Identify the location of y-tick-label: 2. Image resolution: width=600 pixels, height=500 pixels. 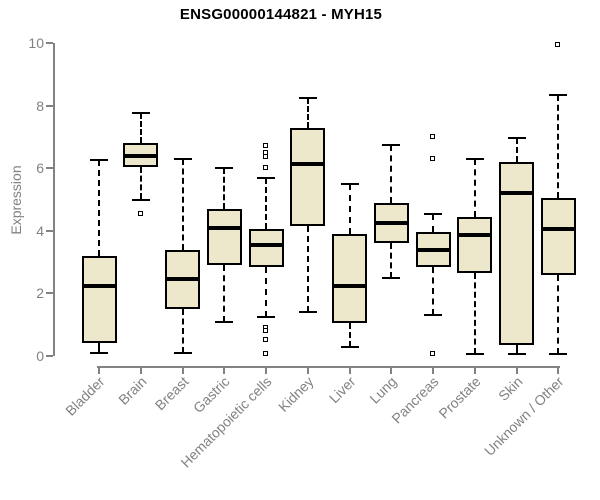
(40, 293).